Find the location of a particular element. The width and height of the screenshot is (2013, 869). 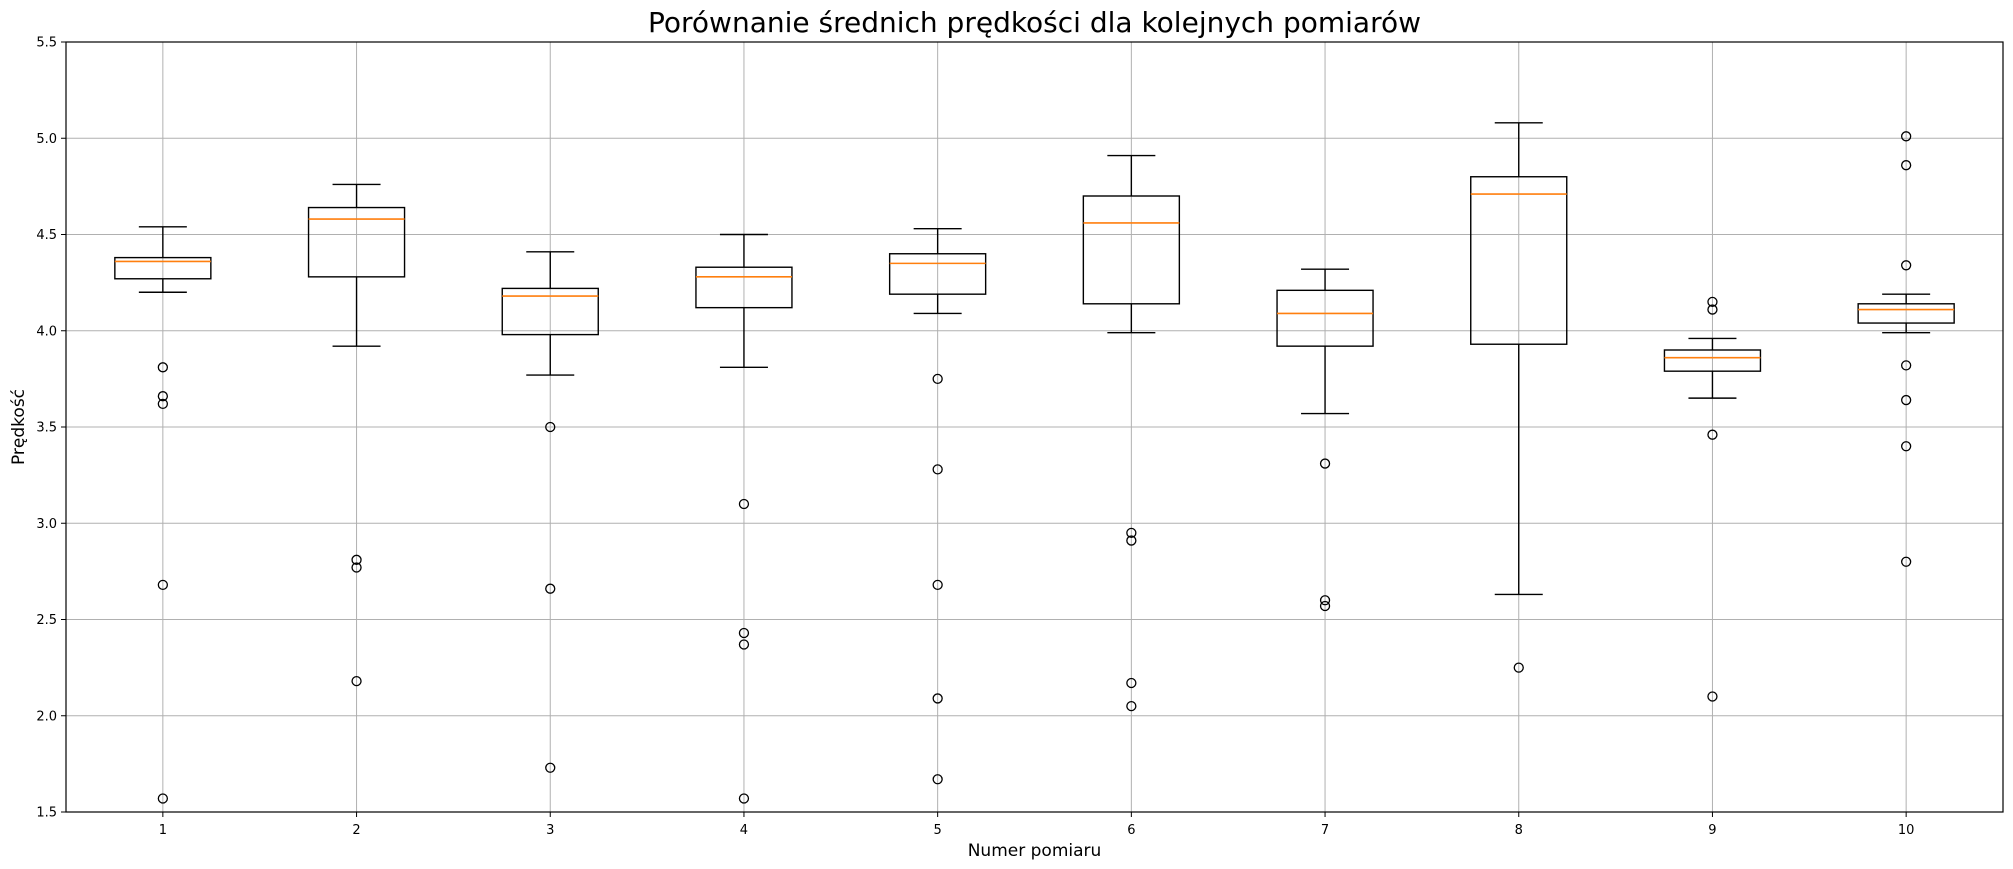

y-axis-label: Prędkość is located at coordinates (19, 427).